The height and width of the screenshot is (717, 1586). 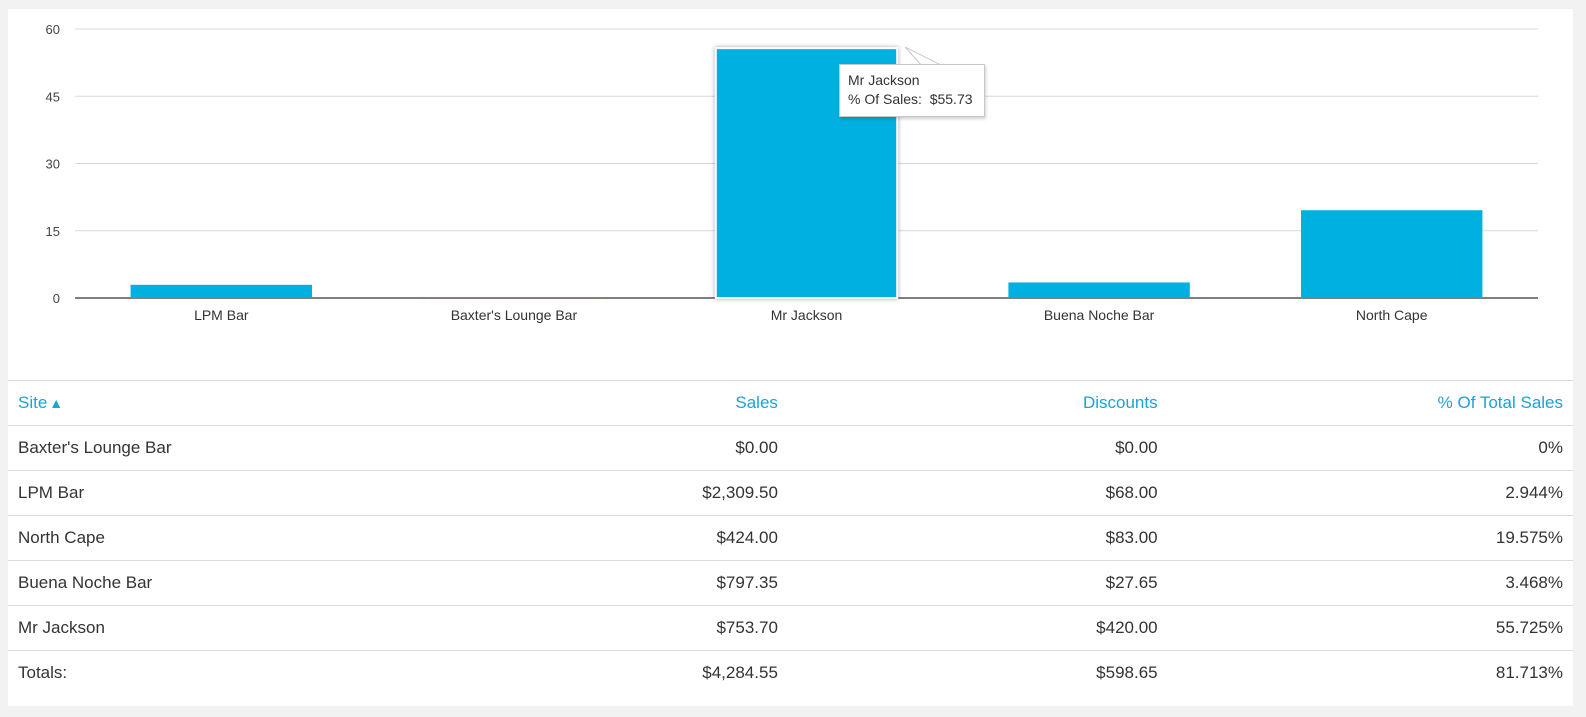 What do you see at coordinates (203, 448) in the screenshot?
I see `cell-site: Baxter's Lounge Bar` at bounding box center [203, 448].